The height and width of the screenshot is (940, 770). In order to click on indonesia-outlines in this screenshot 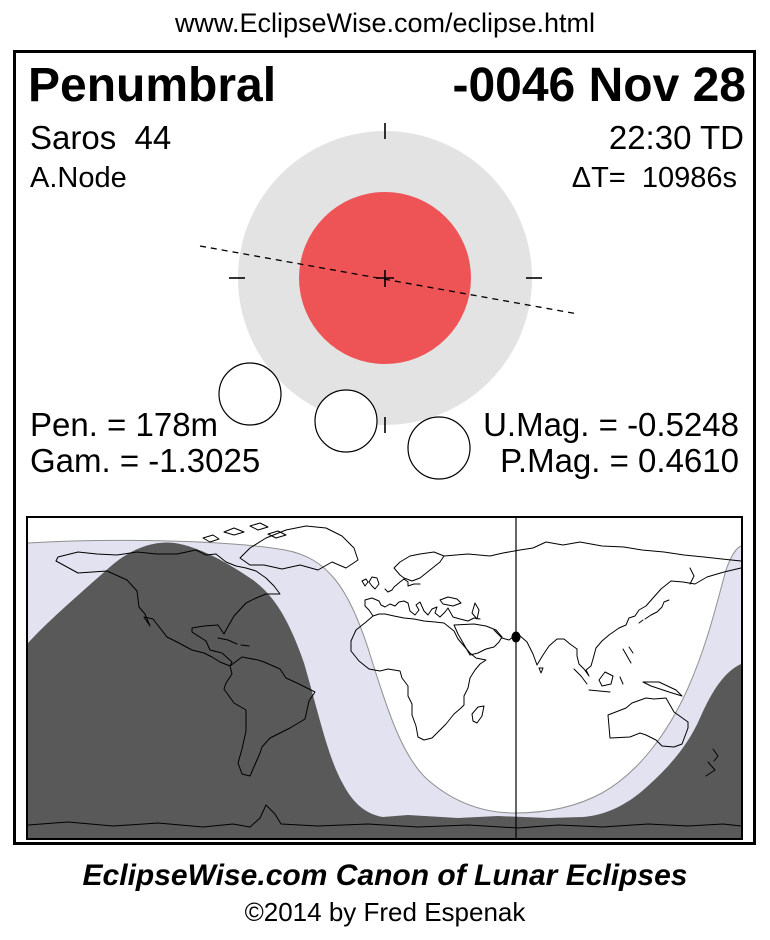, I will do `click(628, 682)`.